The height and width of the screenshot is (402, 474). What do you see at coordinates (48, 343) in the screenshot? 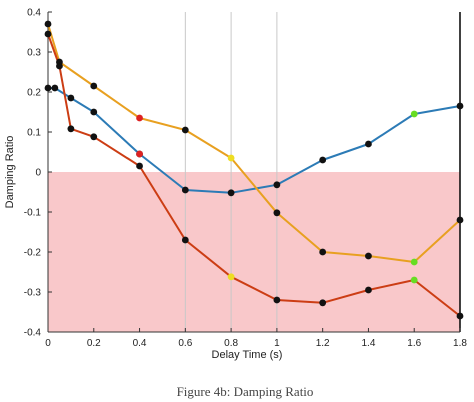
I see `x-tick-label: 0` at bounding box center [48, 343].